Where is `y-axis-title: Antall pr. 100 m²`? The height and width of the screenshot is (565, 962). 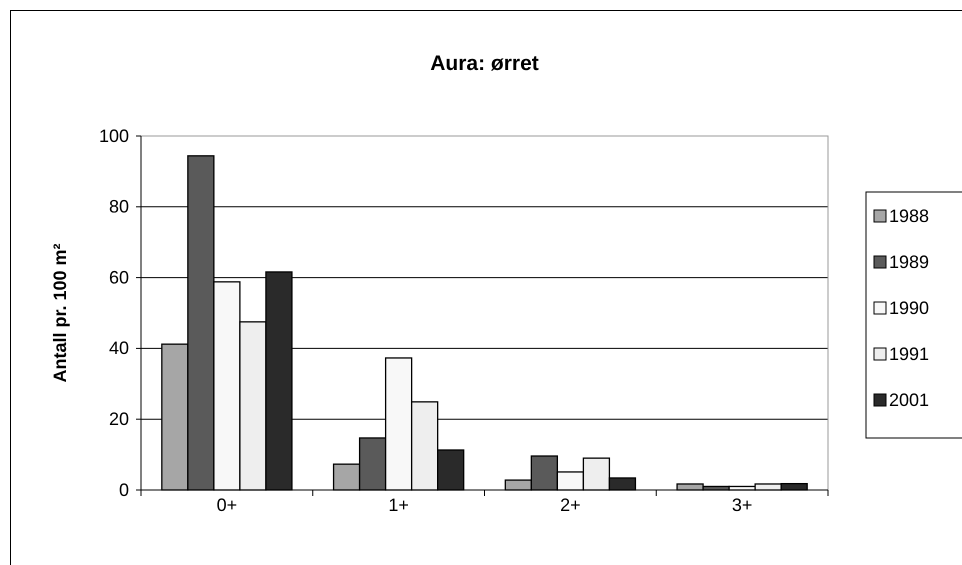 y-axis-title: Antall pr. 100 m² is located at coordinates (60, 313).